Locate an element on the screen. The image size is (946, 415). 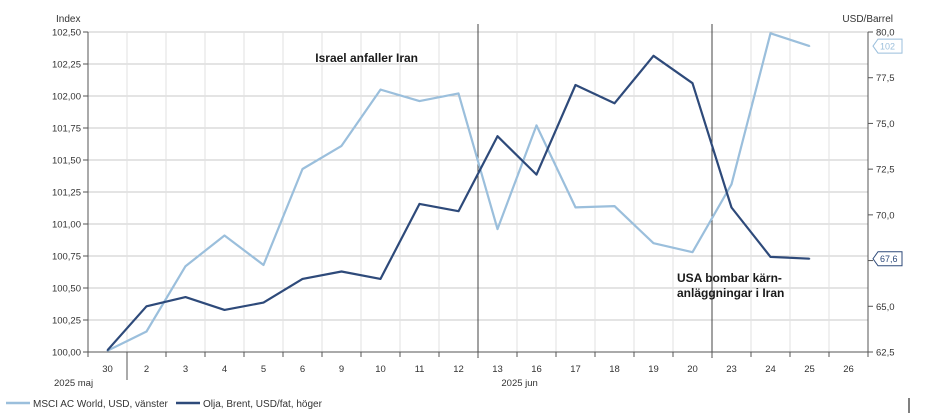
x-tick-label: 4 is located at coordinates (224, 369).